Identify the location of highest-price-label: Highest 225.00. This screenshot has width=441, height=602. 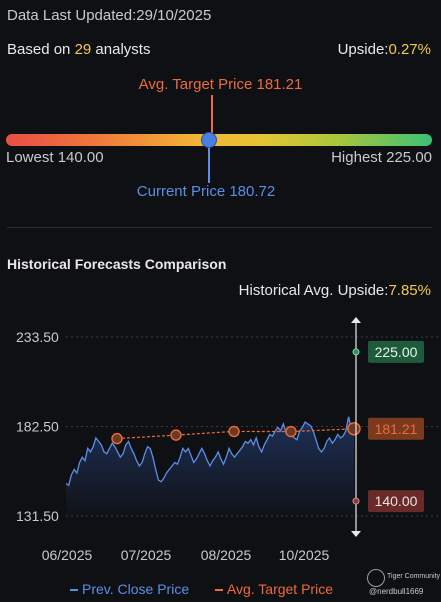
(381, 157).